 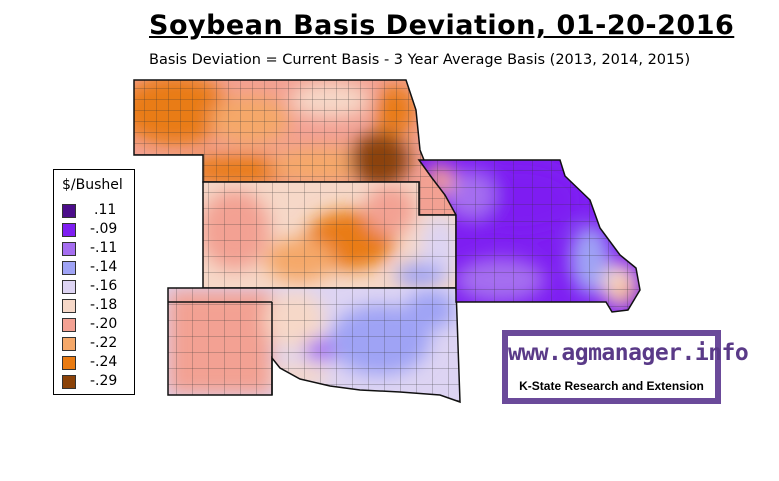 I want to click on legend-label: -.09, so click(x=104, y=229).